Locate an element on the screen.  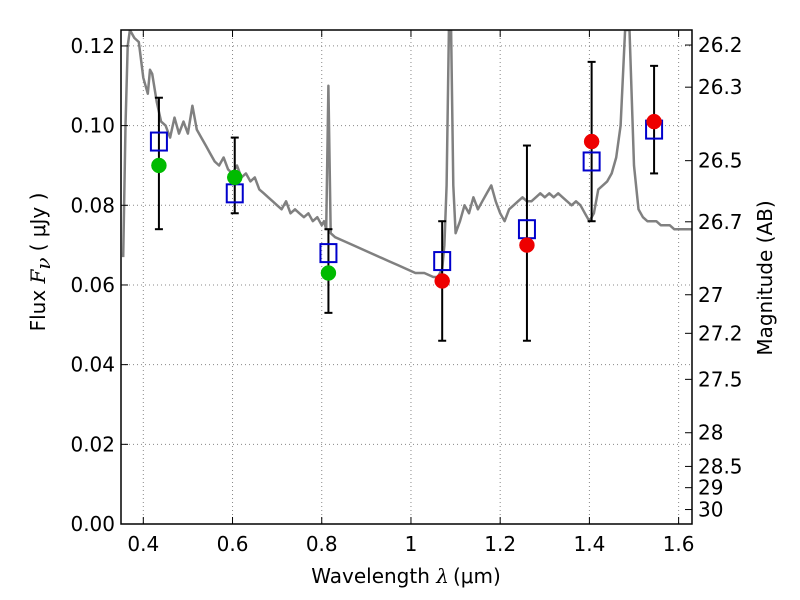
y-tick-label: 0.10 is located at coordinates (92, 126).